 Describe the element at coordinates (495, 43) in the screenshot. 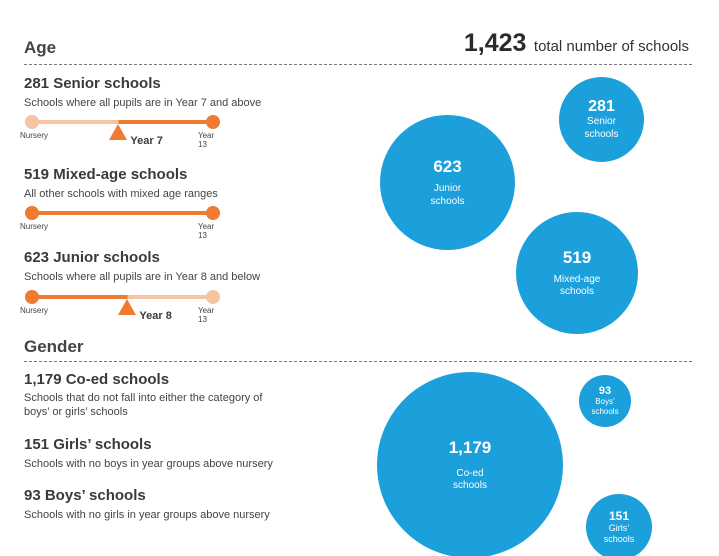

I see `total-number: 1,423` at that location.